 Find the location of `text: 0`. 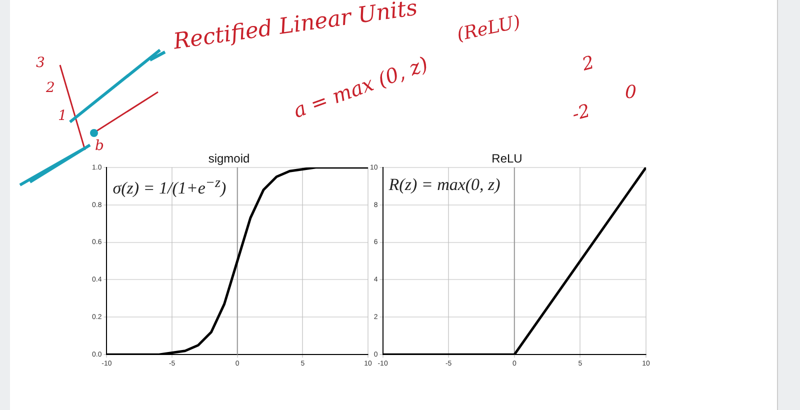

text: 0 is located at coordinates (630, 92).